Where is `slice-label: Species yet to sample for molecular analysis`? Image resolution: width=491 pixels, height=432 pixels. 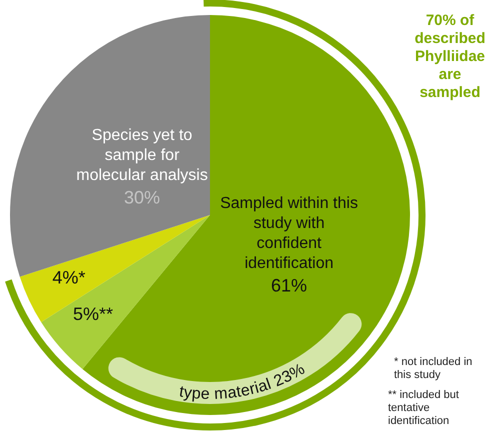
slice-label: Species yet to sample for molecular analysis is located at coordinates (142, 155).